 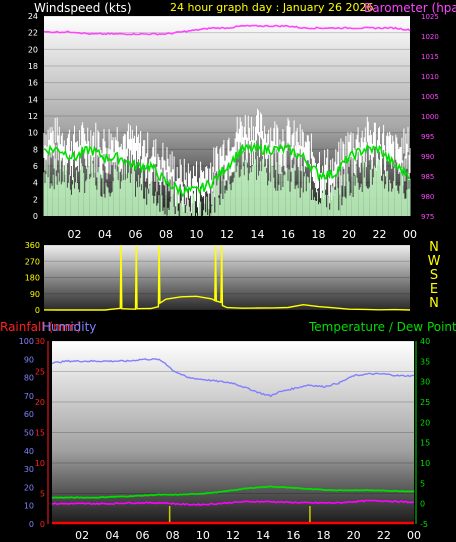 What do you see at coordinates (29, 359) in the screenshot?
I see `humidity-tick-label: 90` at bounding box center [29, 359].